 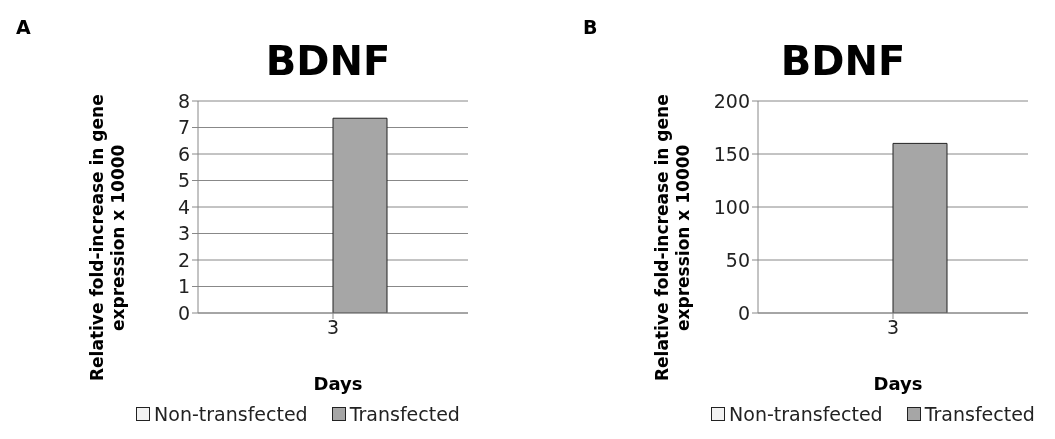 What do you see at coordinates (731, 153) in the screenshot?
I see `y-tick-label: 150` at bounding box center [731, 153].